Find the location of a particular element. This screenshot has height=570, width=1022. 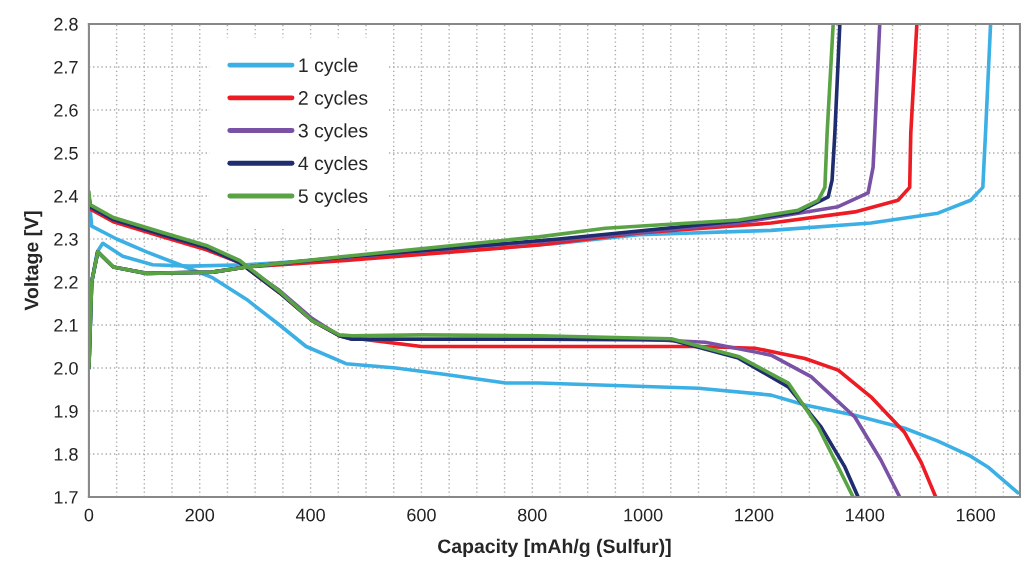

x-tick-label: 400 is located at coordinates (310, 515).